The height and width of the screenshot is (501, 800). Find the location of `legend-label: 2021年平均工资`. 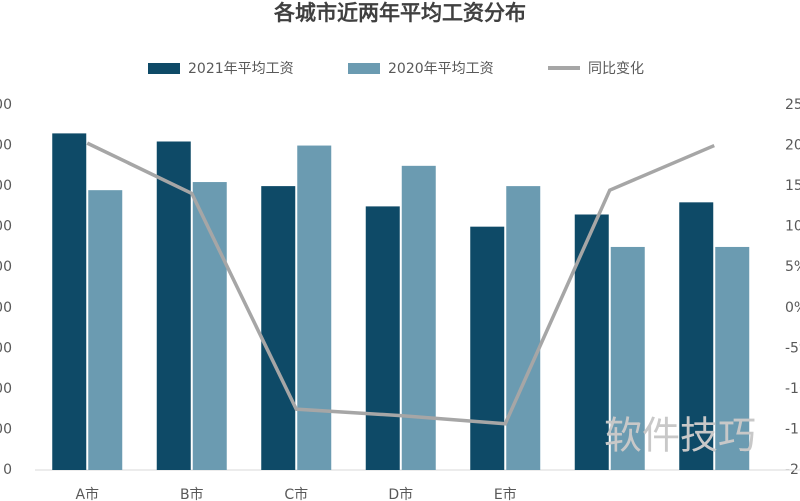

legend-label: 2021年平均工资 is located at coordinates (241, 69).